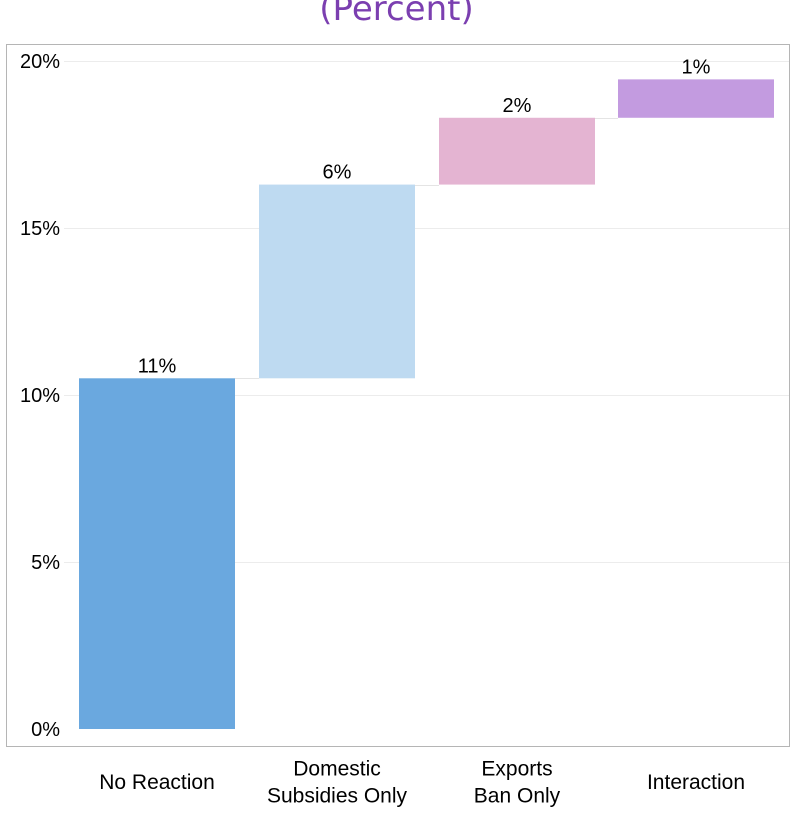 This screenshot has width=793, height=813. What do you see at coordinates (517, 783) in the screenshot?
I see `category-label: Exports Ban Only` at bounding box center [517, 783].